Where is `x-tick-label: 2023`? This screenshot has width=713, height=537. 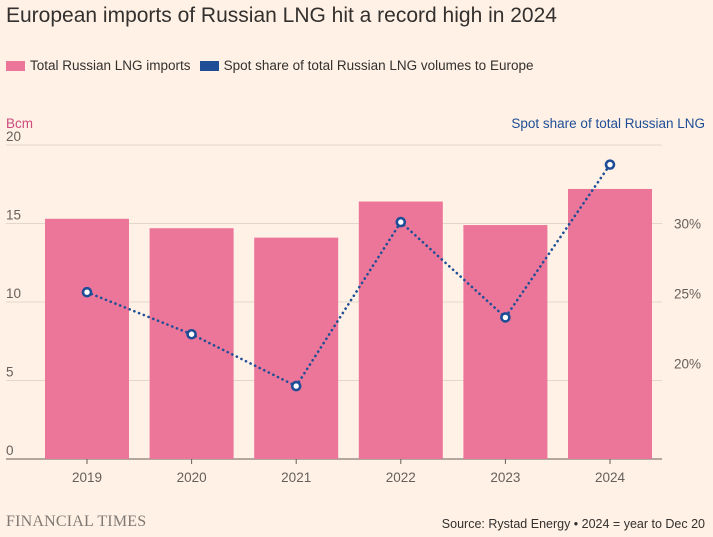
x-tick-label: 2023 is located at coordinates (505, 477).